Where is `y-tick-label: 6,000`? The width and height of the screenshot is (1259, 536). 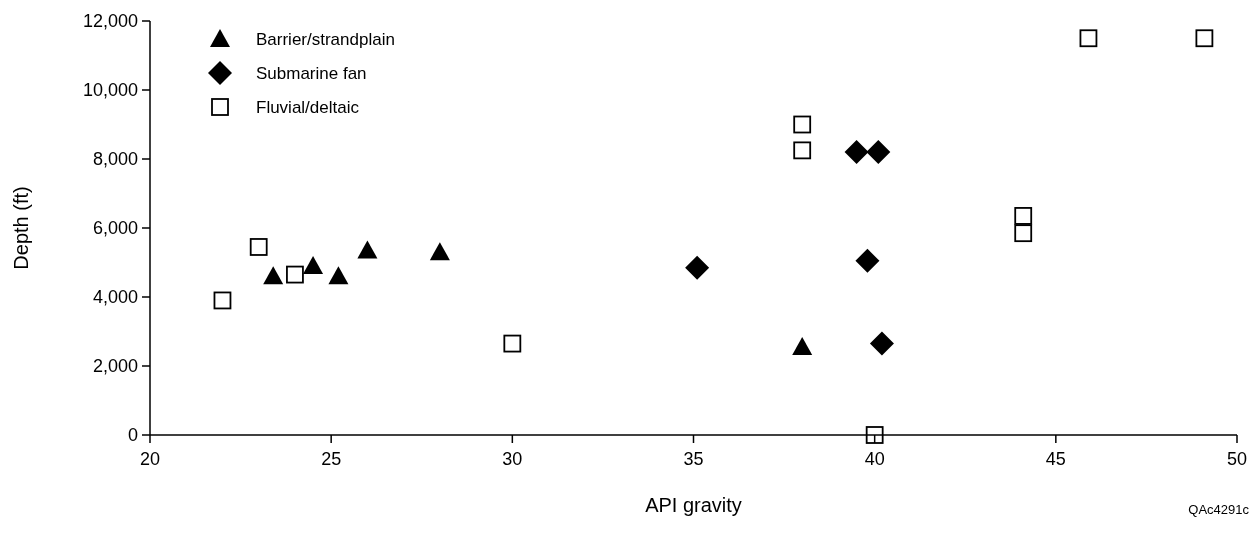 y-tick-label: 6,000 is located at coordinates (115, 228).